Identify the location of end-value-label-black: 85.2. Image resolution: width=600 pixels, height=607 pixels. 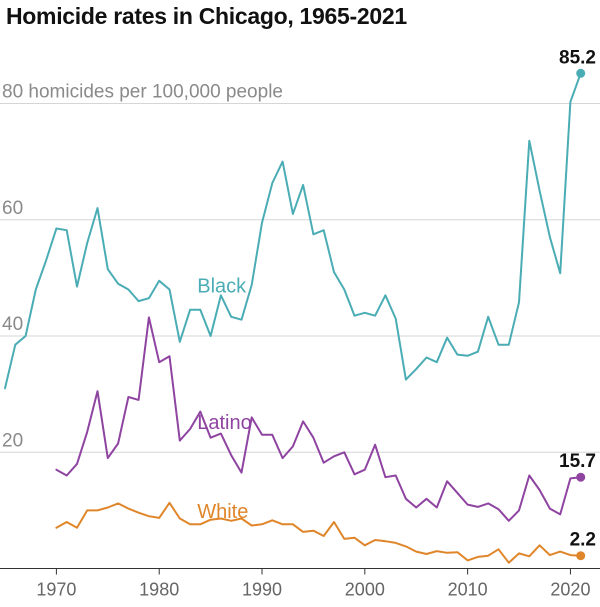
(577, 57).